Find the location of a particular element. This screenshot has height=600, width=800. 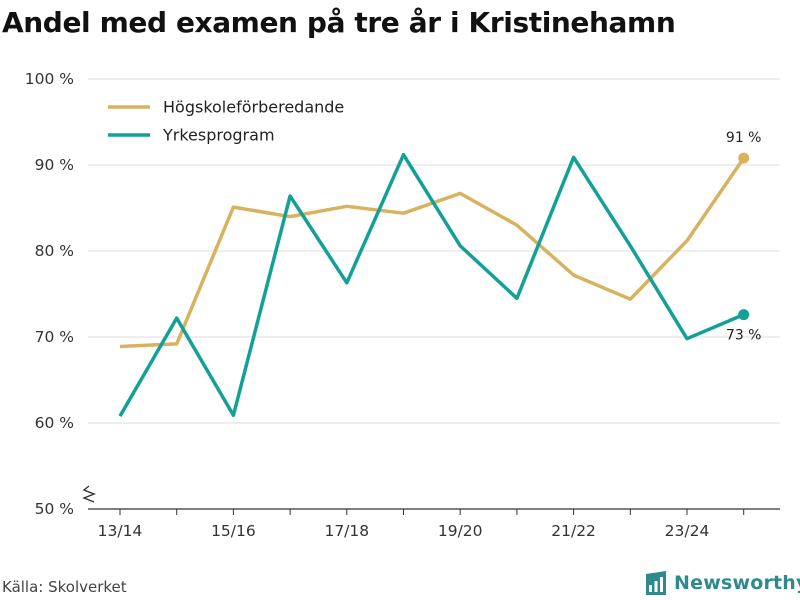

legend: Högskoleförberedande Yrkesprogram is located at coordinates (226, 121).